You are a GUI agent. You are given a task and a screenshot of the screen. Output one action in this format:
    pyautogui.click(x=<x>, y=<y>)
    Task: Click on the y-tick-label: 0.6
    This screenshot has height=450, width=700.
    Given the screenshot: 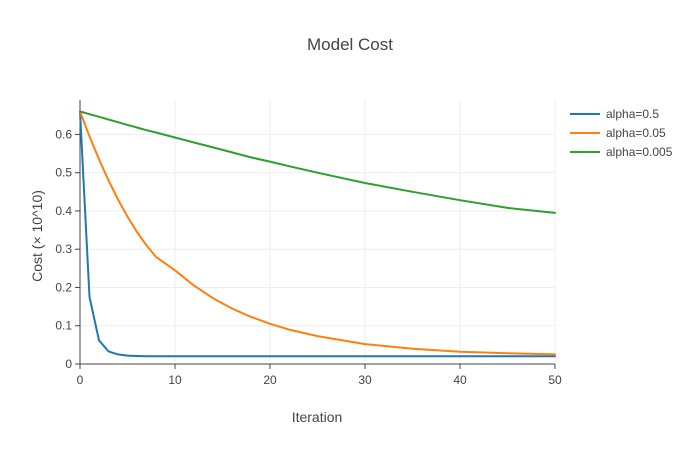 What is the action you would take?
    pyautogui.click(x=63, y=134)
    